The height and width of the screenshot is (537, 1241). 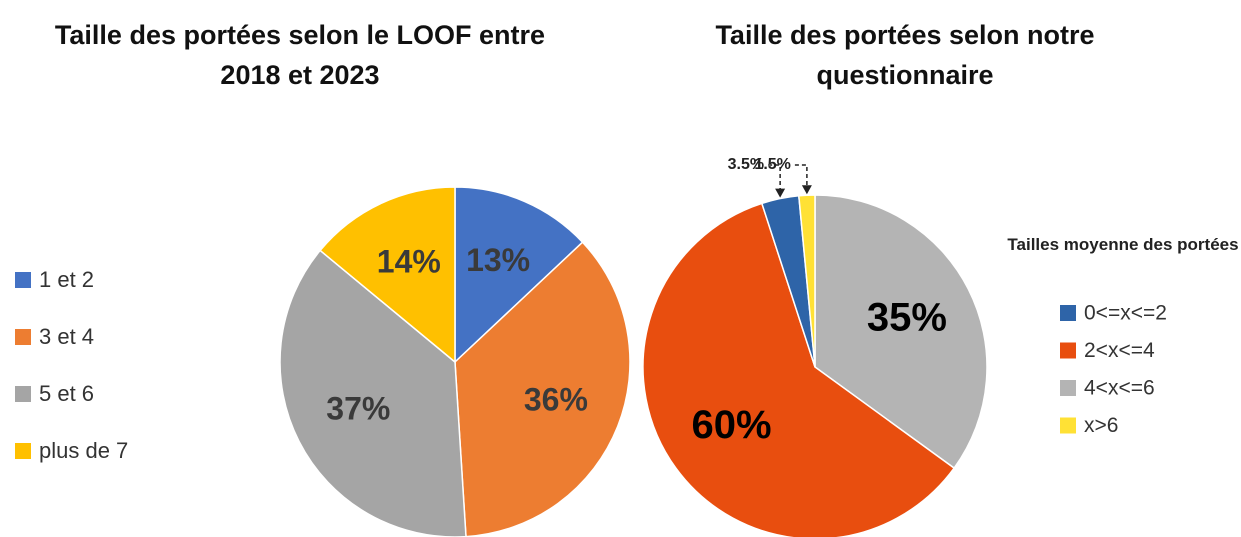 I want to click on data-label: 1.5%, so click(x=772, y=164).